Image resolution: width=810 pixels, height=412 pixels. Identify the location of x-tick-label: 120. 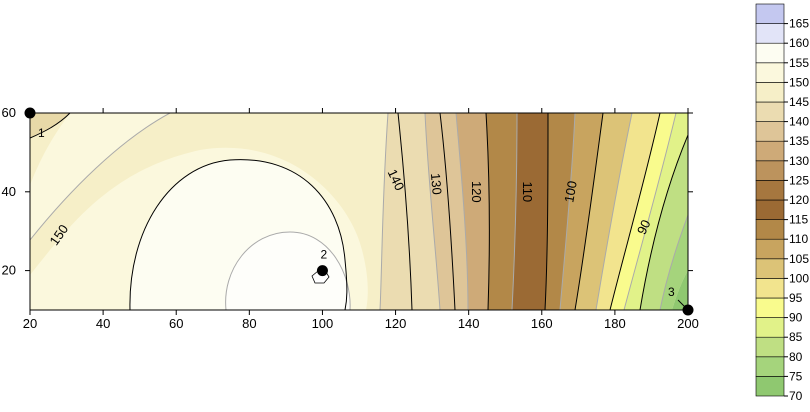
(396, 323).